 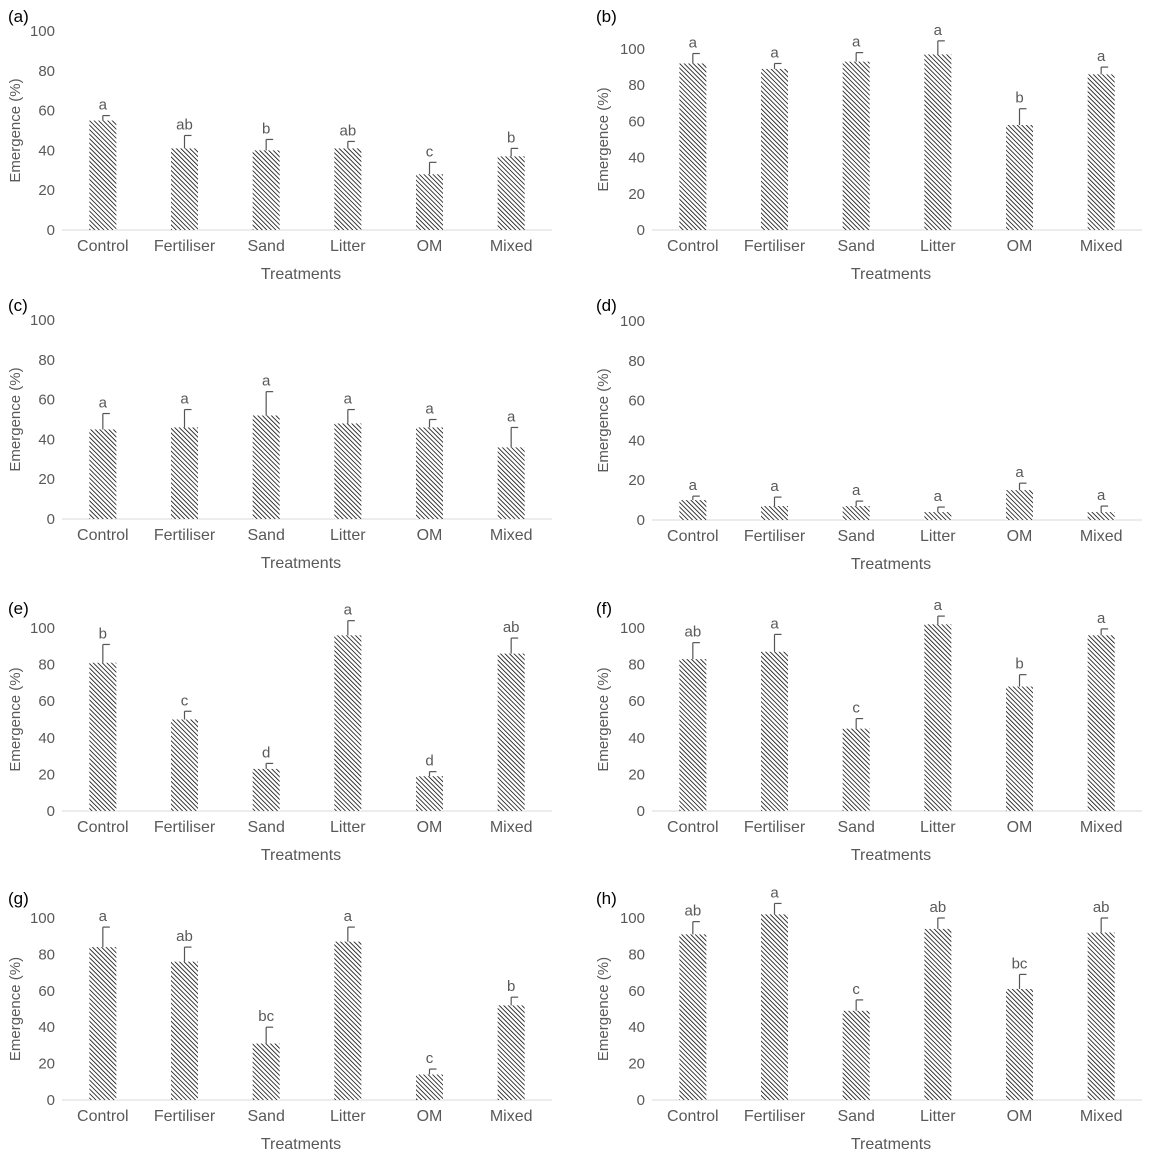 What do you see at coordinates (18, 305) in the screenshot?
I see `panel-label: (c)` at bounding box center [18, 305].